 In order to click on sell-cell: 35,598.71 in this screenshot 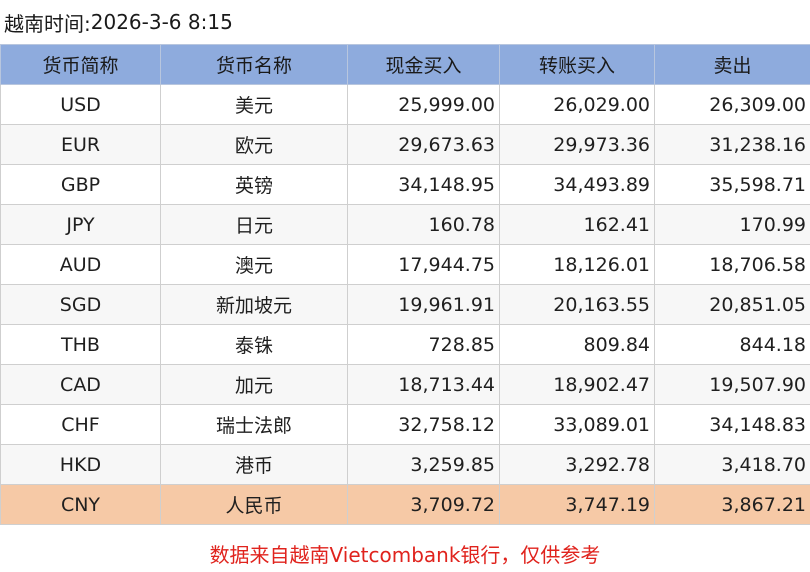, I will do `click(732, 184)`.